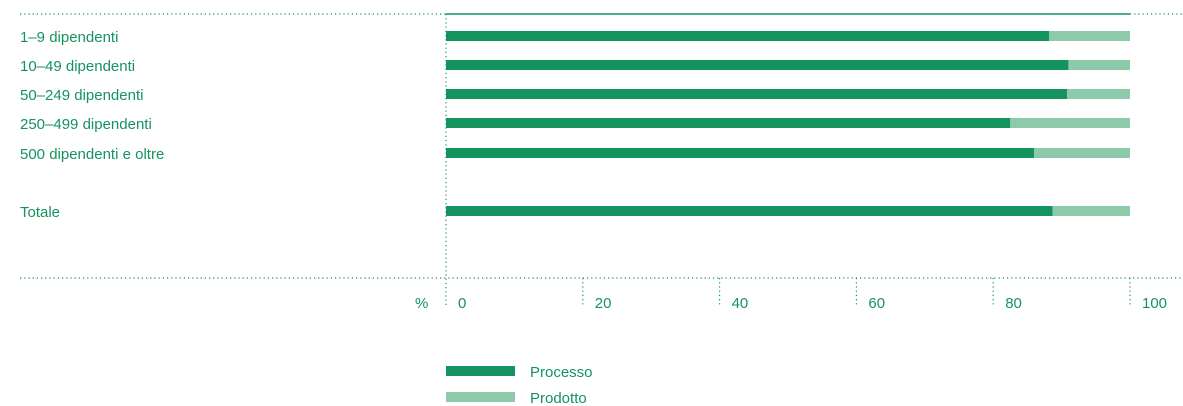  I want to click on legend: Processo Prodotto, so click(519, 385).